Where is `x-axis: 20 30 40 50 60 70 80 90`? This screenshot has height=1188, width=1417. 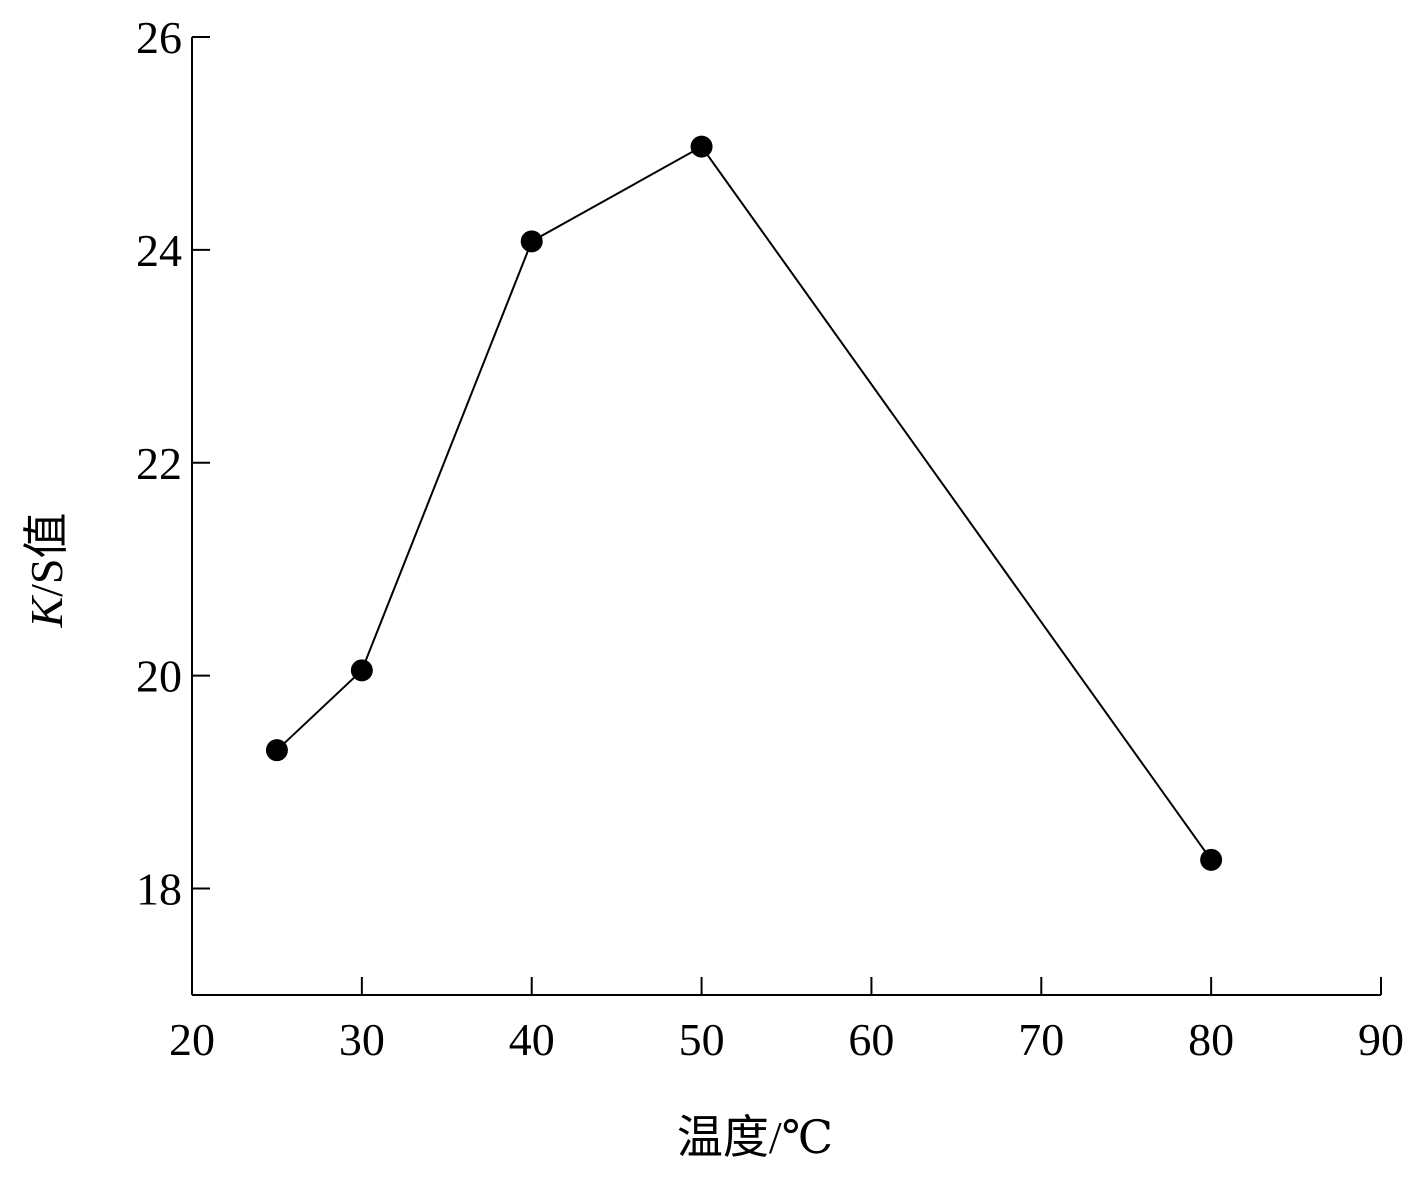 x-axis: 20 30 40 50 60 70 80 90 is located at coordinates (786, 1021).